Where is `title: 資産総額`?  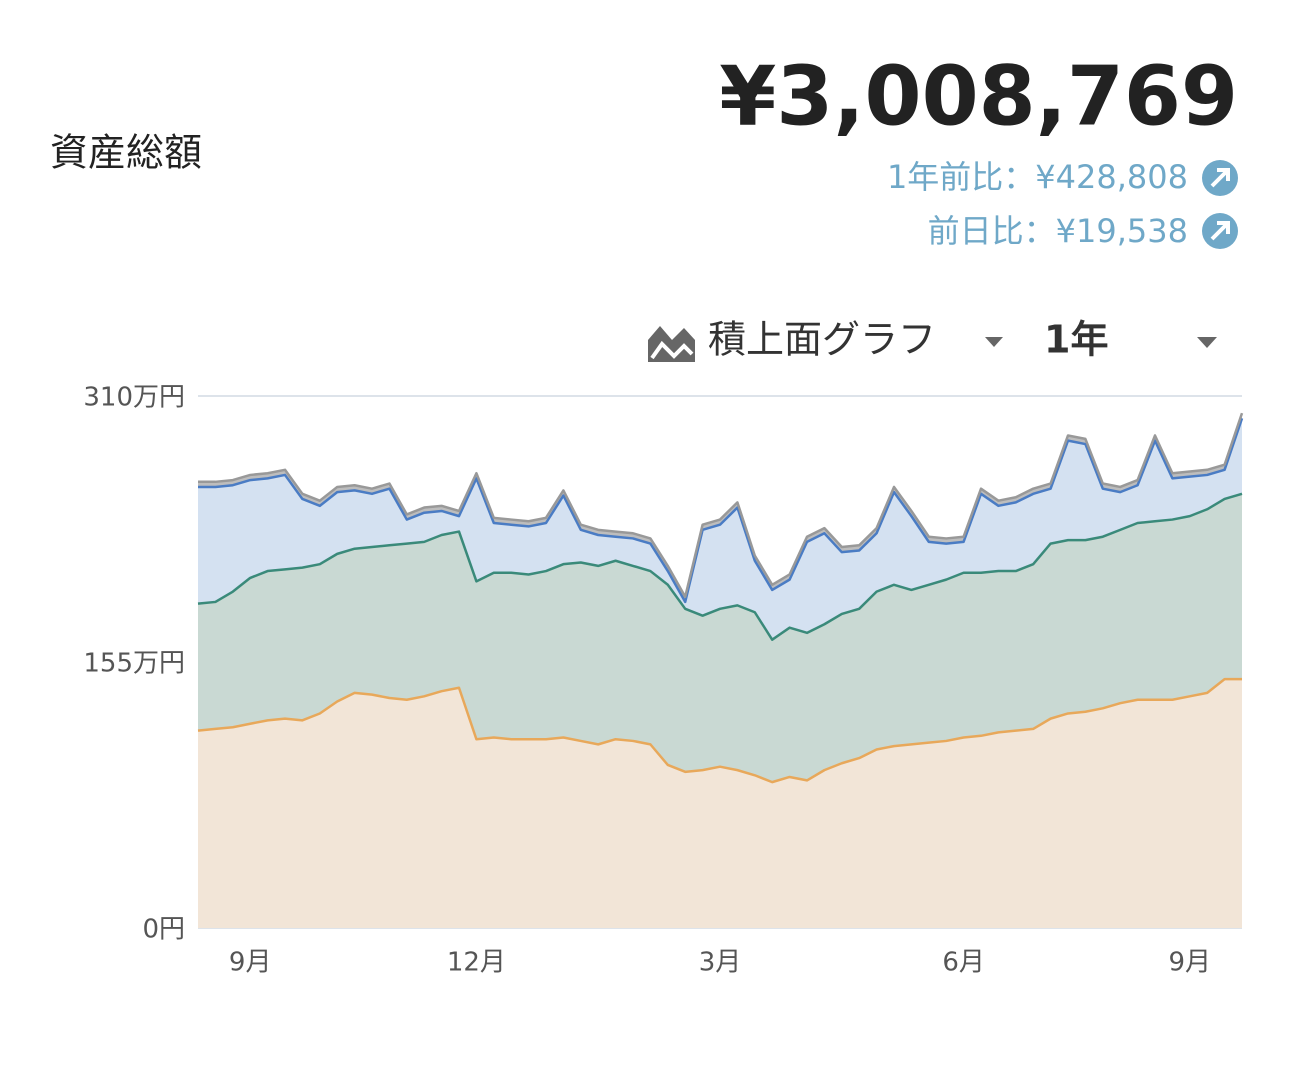
title: 資産総額 is located at coordinates (126, 153).